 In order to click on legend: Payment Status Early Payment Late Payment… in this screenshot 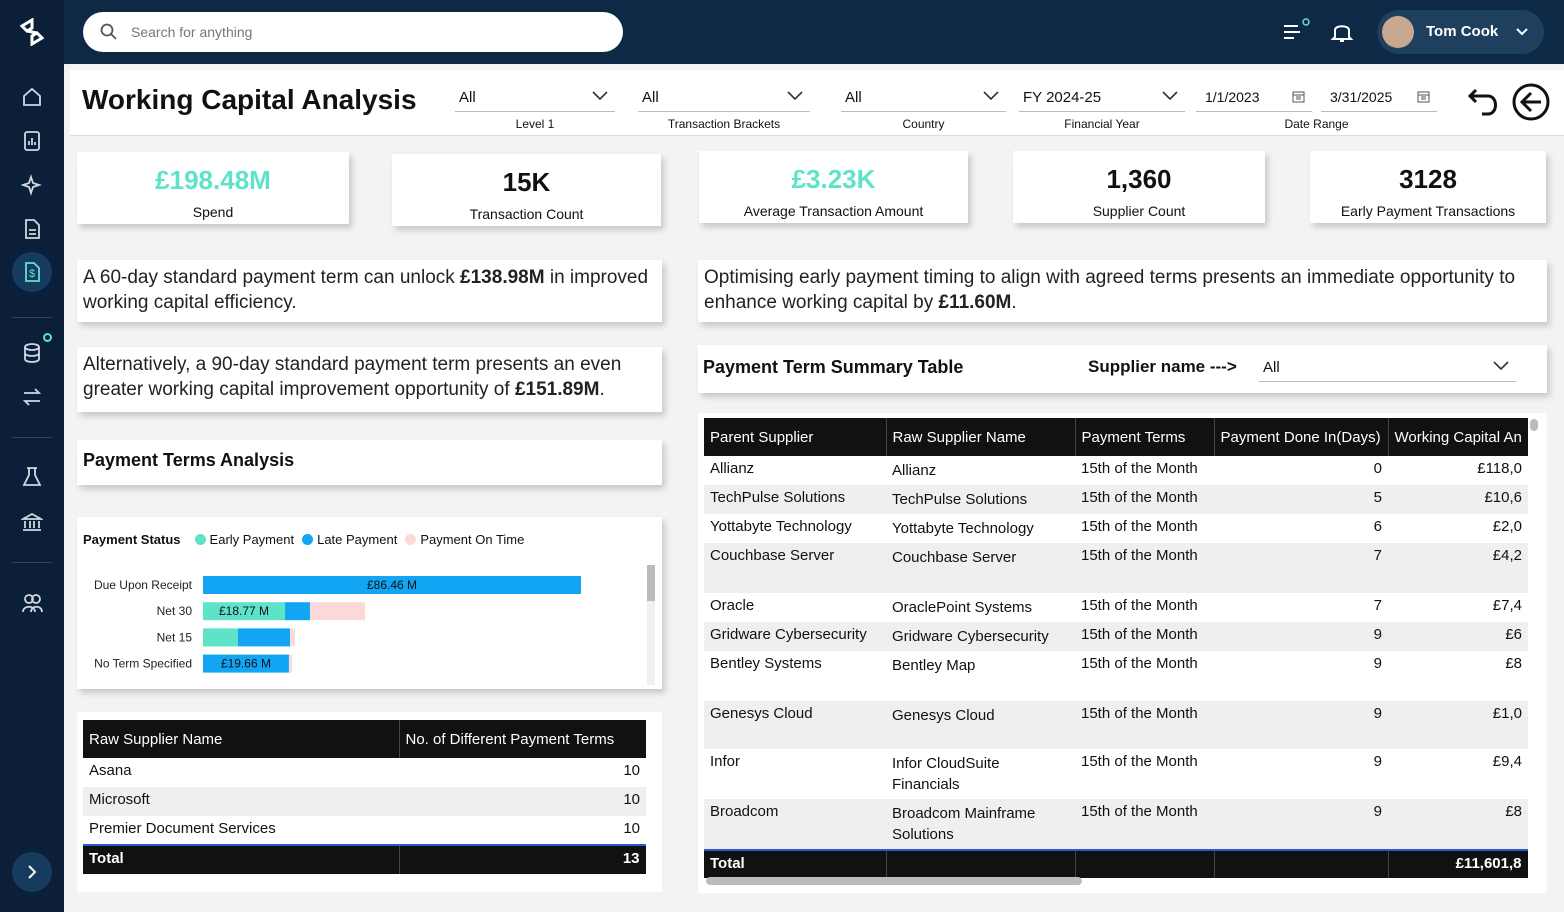, I will do `click(303, 539)`.